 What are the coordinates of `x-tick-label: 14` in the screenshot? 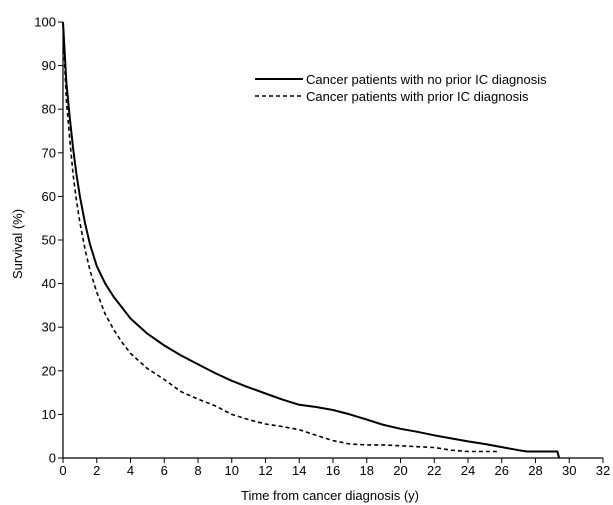 It's located at (299, 470).